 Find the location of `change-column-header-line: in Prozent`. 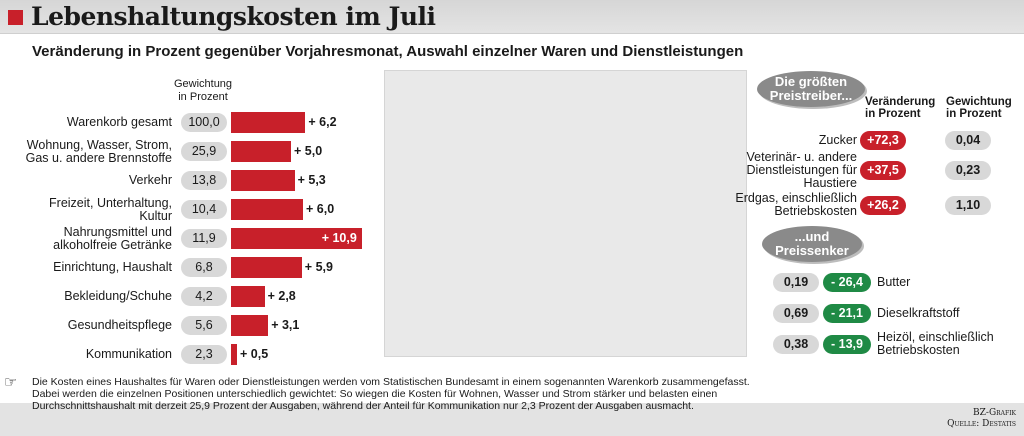

change-column-header-line: in Prozent is located at coordinates (893, 114).